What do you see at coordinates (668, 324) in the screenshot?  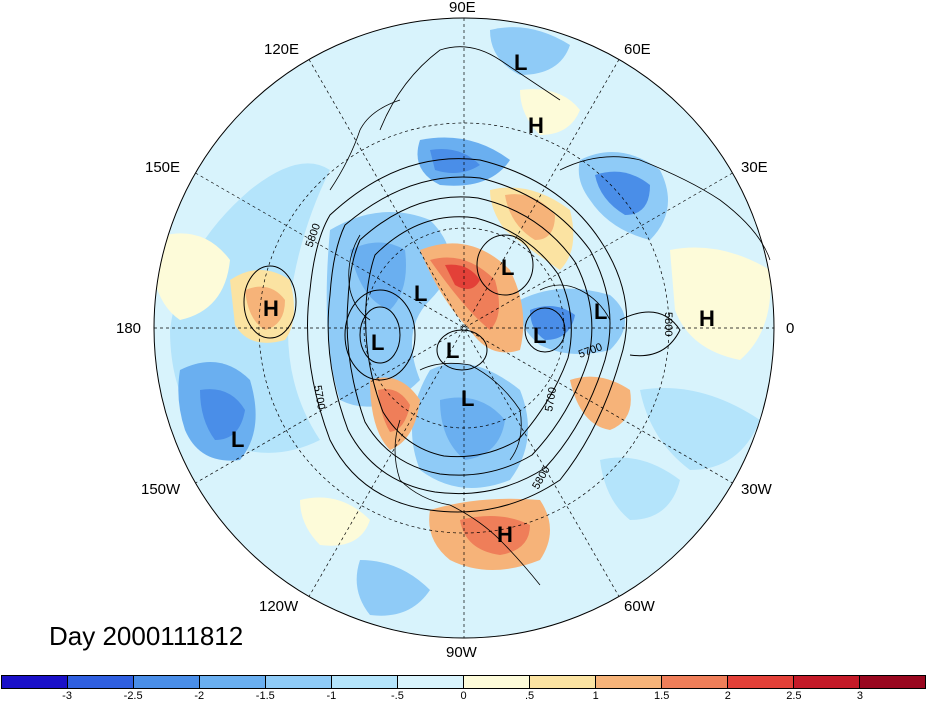 I see `contour-label: 5800` at bounding box center [668, 324].